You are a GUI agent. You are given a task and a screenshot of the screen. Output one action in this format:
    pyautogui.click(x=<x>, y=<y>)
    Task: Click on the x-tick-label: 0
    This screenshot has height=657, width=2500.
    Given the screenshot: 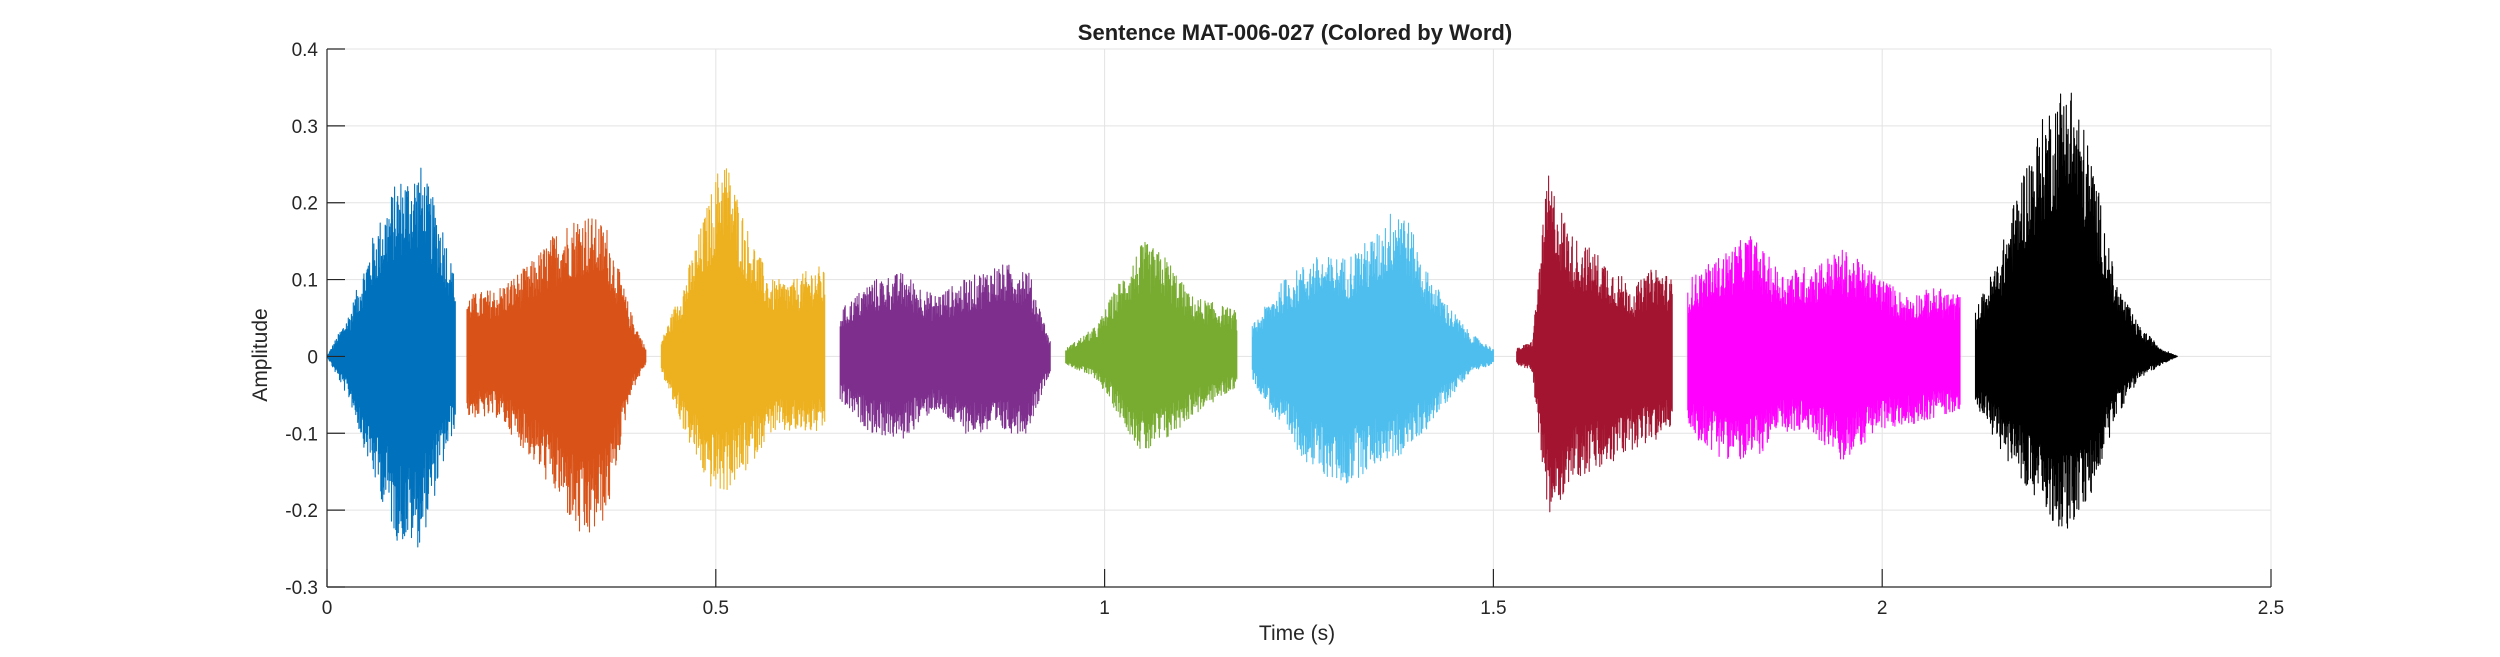 What is the action you would take?
    pyautogui.click(x=327, y=608)
    